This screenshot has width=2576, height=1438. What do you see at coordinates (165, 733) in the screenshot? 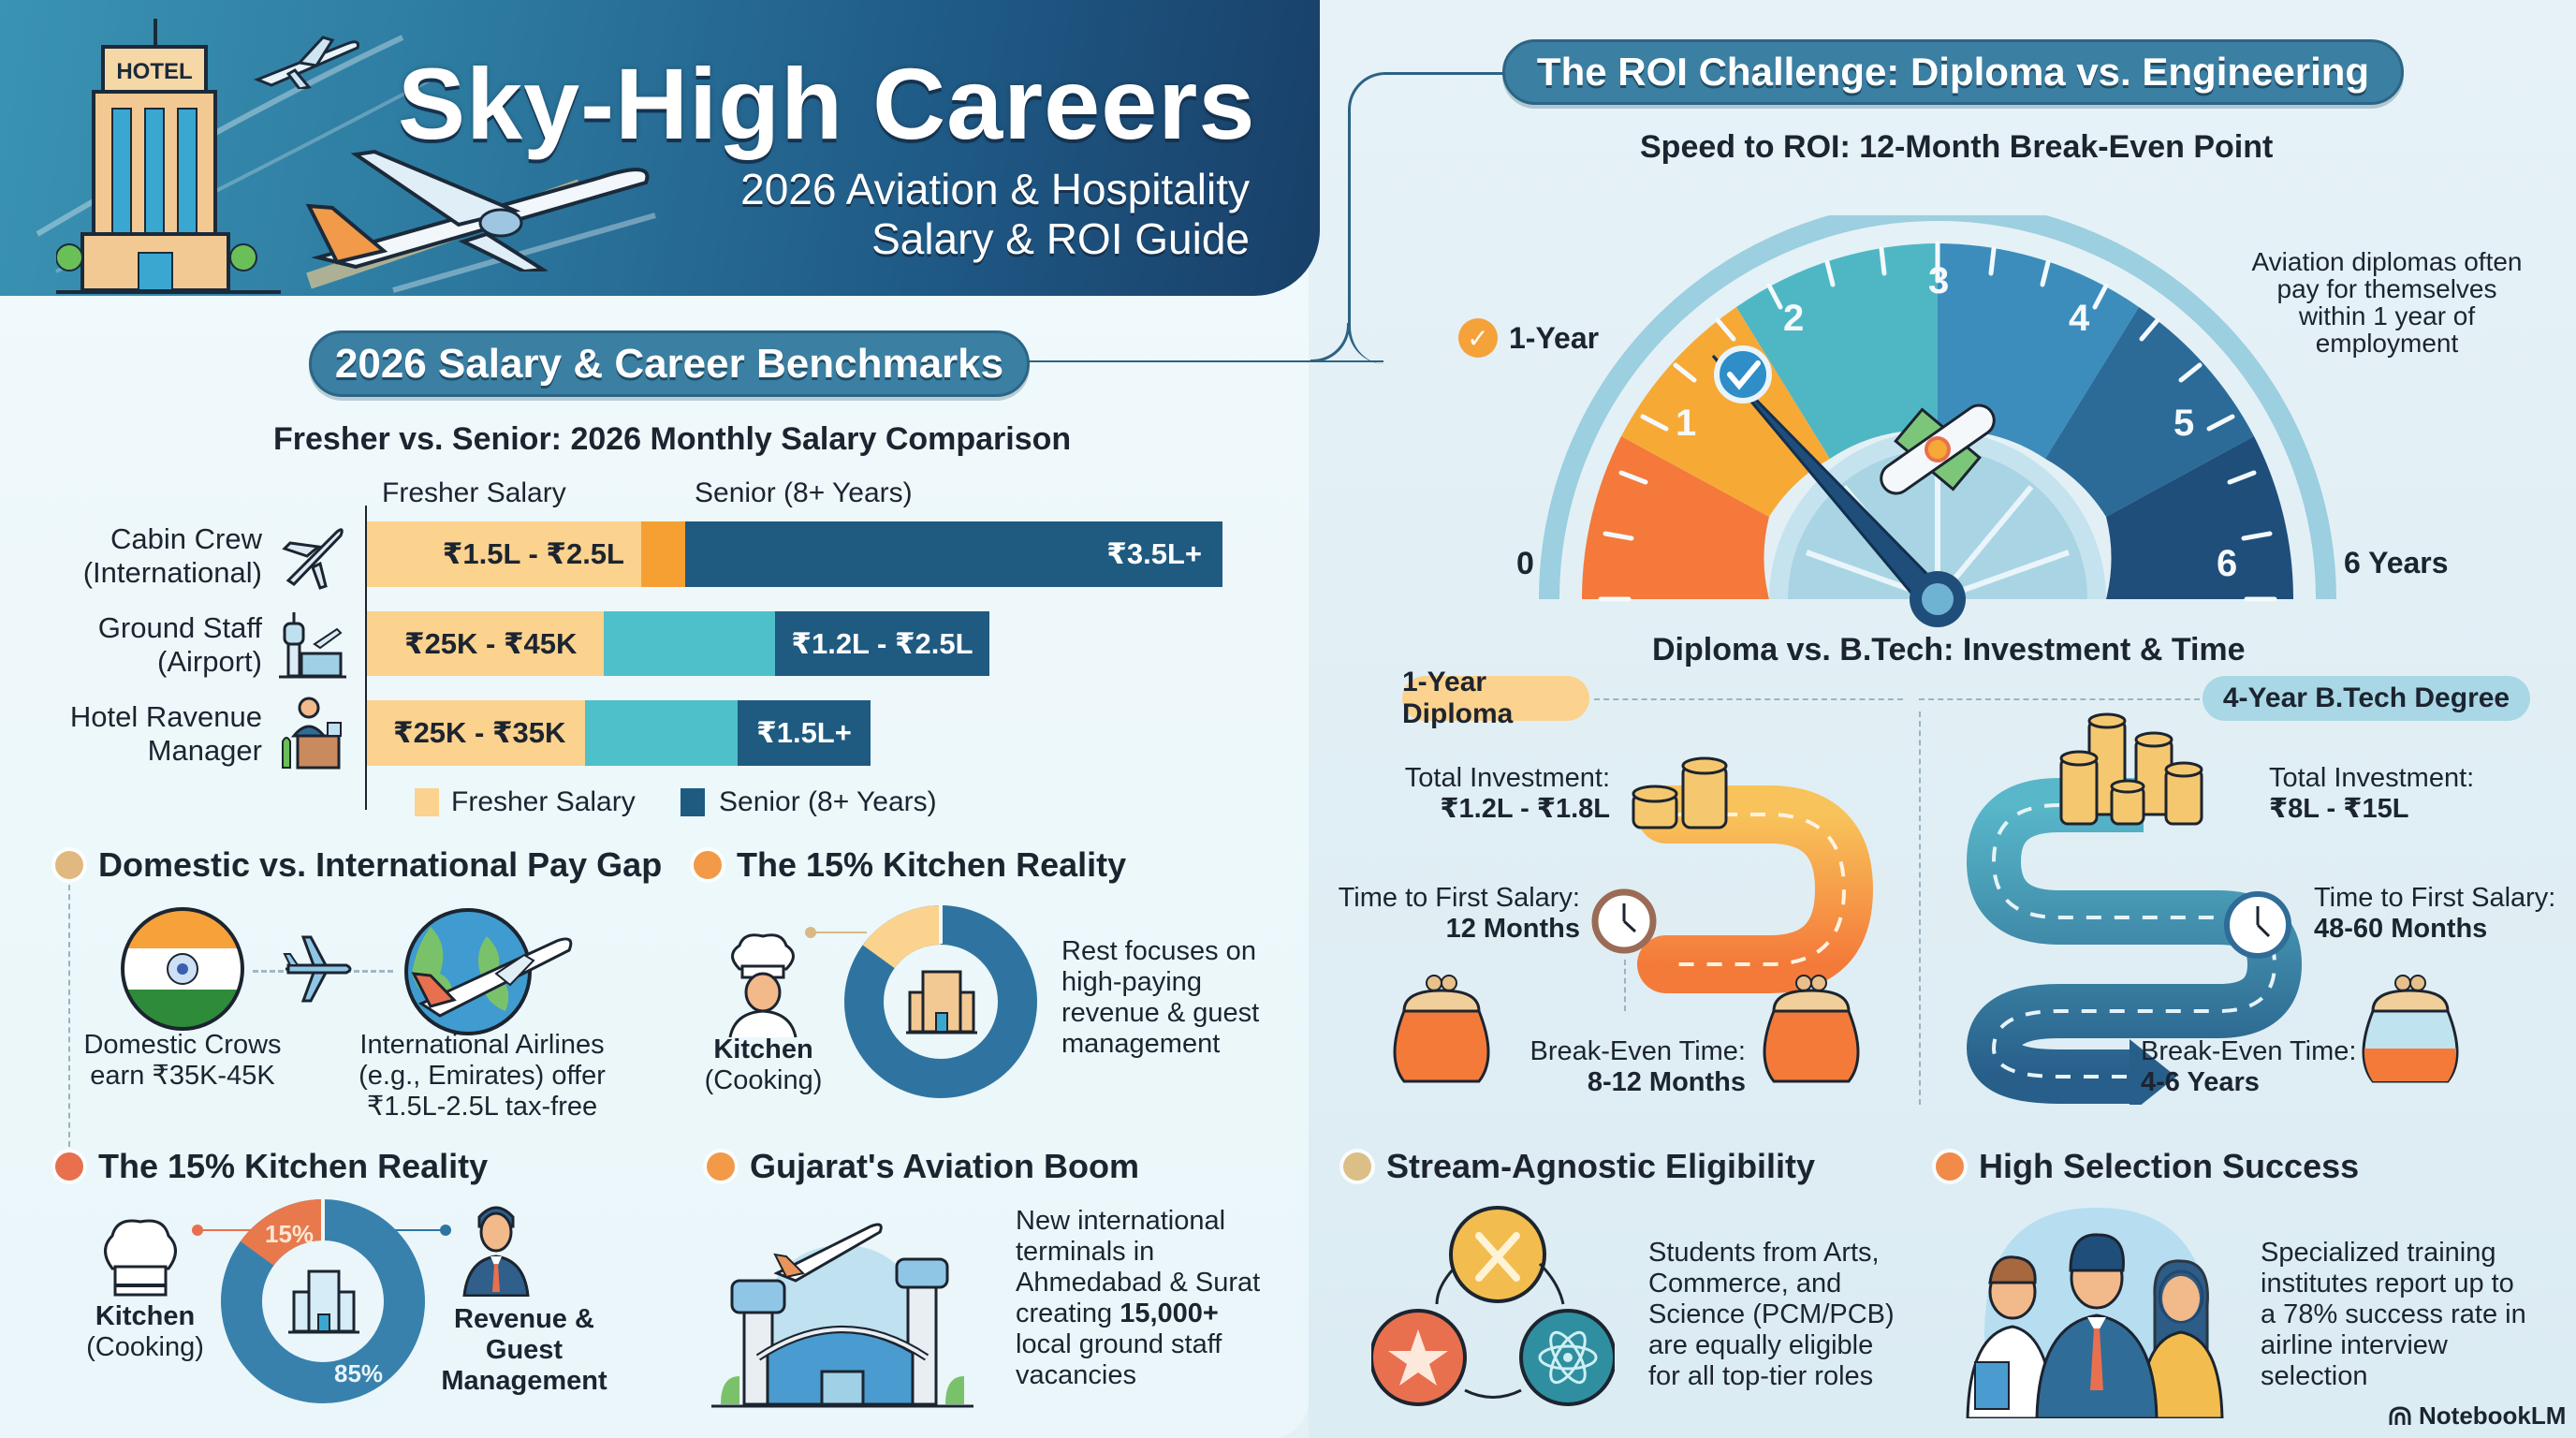
I see `row-label-hotel-revenue-manager: Hotel Ravenue Manager` at bounding box center [165, 733].